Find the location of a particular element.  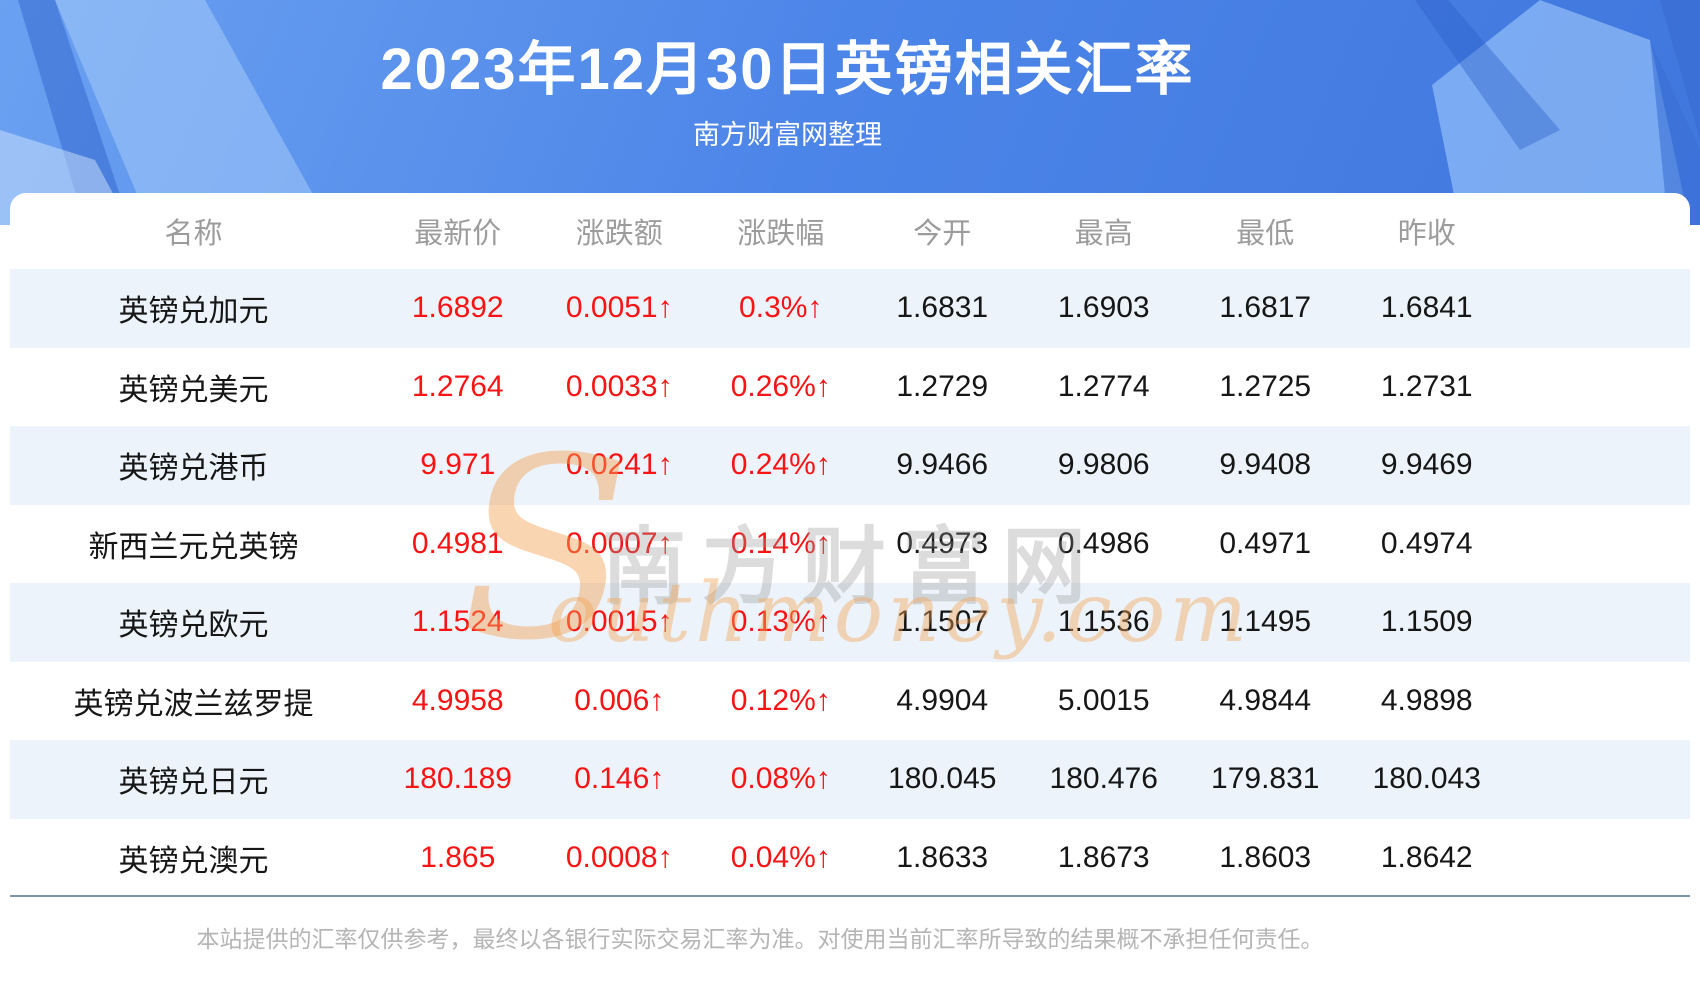

cell-change_pct: 0.24%↑ is located at coordinates (780, 465).